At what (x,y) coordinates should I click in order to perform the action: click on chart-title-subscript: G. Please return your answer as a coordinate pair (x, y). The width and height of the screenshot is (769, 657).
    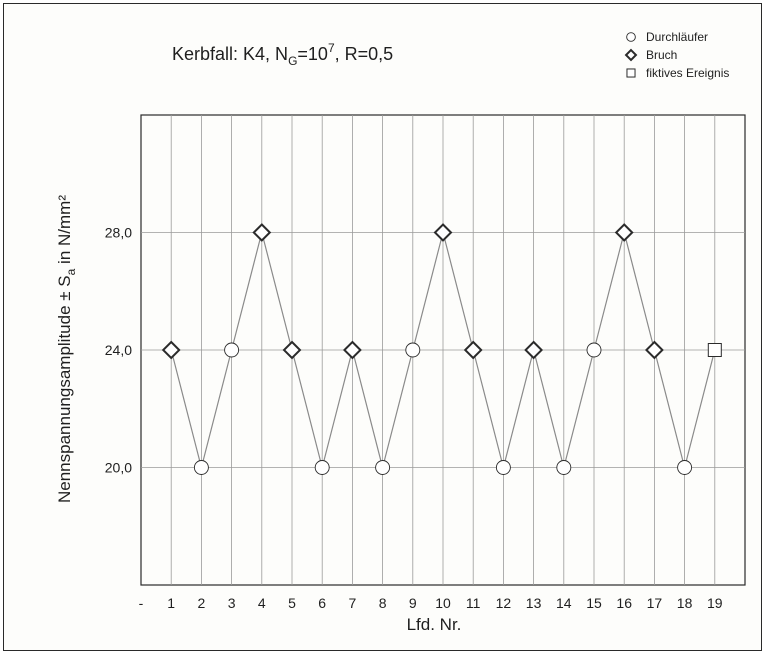
    Looking at the image, I should click on (292, 61).